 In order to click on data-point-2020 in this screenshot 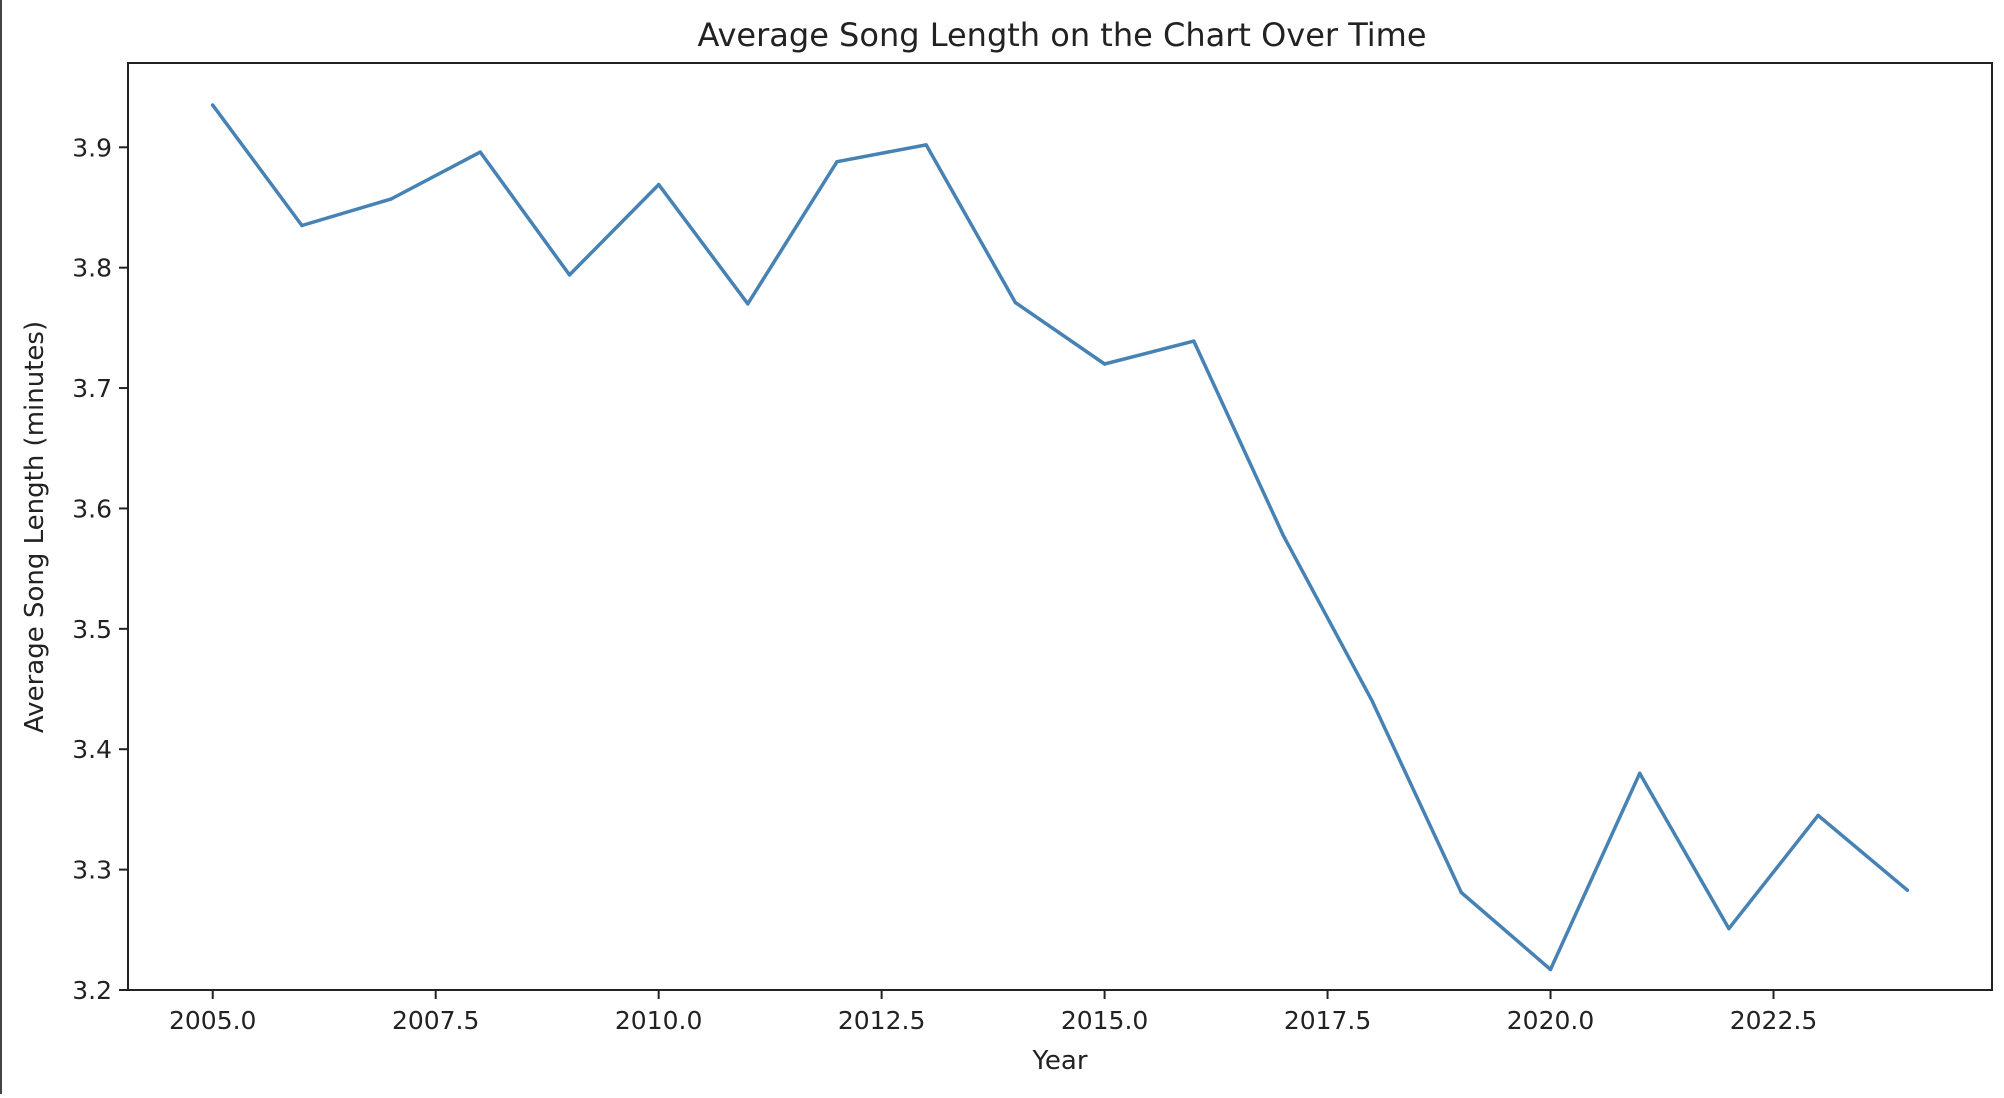, I will do `click(1550, 969)`.